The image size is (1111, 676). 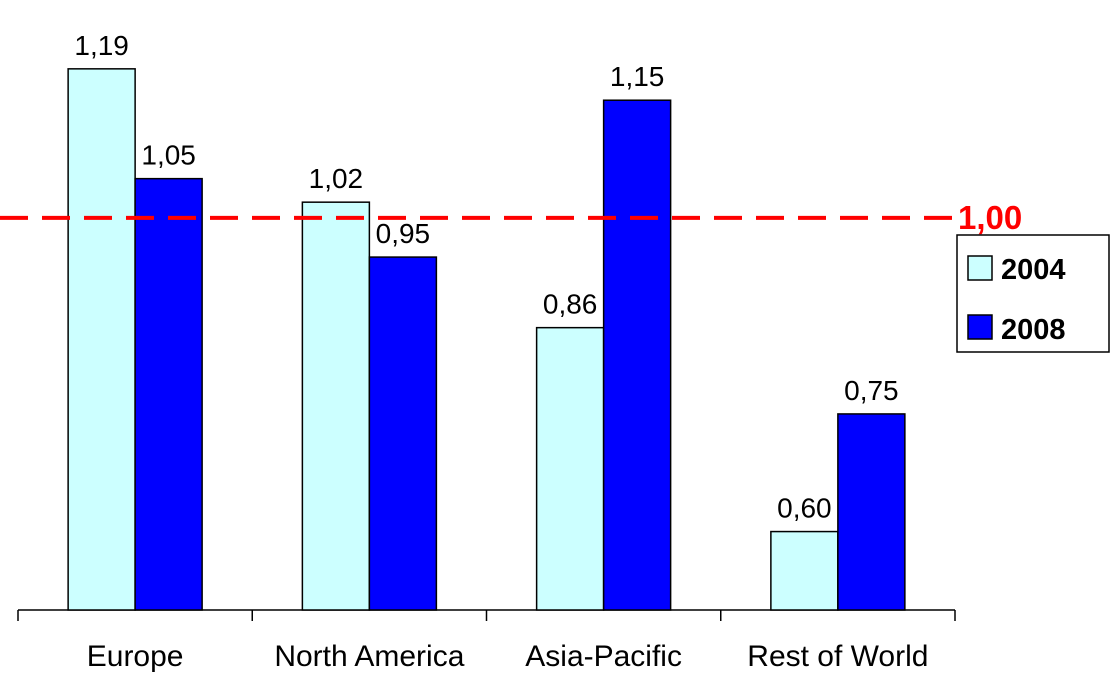 What do you see at coordinates (804, 508) in the screenshot?
I see `value-label-rest-of-world-2004: 0,60` at bounding box center [804, 508].